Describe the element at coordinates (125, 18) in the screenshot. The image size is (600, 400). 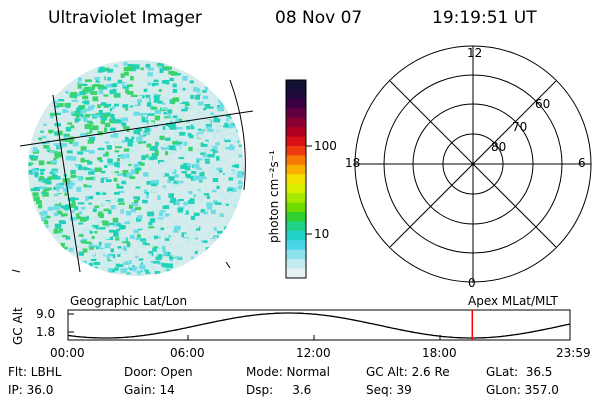
I see `instrument-title: Ultraviolet Imager` at that location.